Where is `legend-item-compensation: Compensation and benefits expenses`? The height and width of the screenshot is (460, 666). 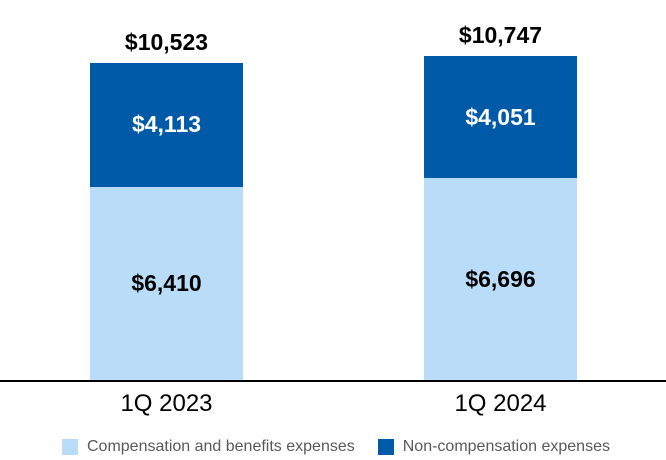
legend-item-compensation: Compensation and benefits expenses is located at coordinates (208, 447).